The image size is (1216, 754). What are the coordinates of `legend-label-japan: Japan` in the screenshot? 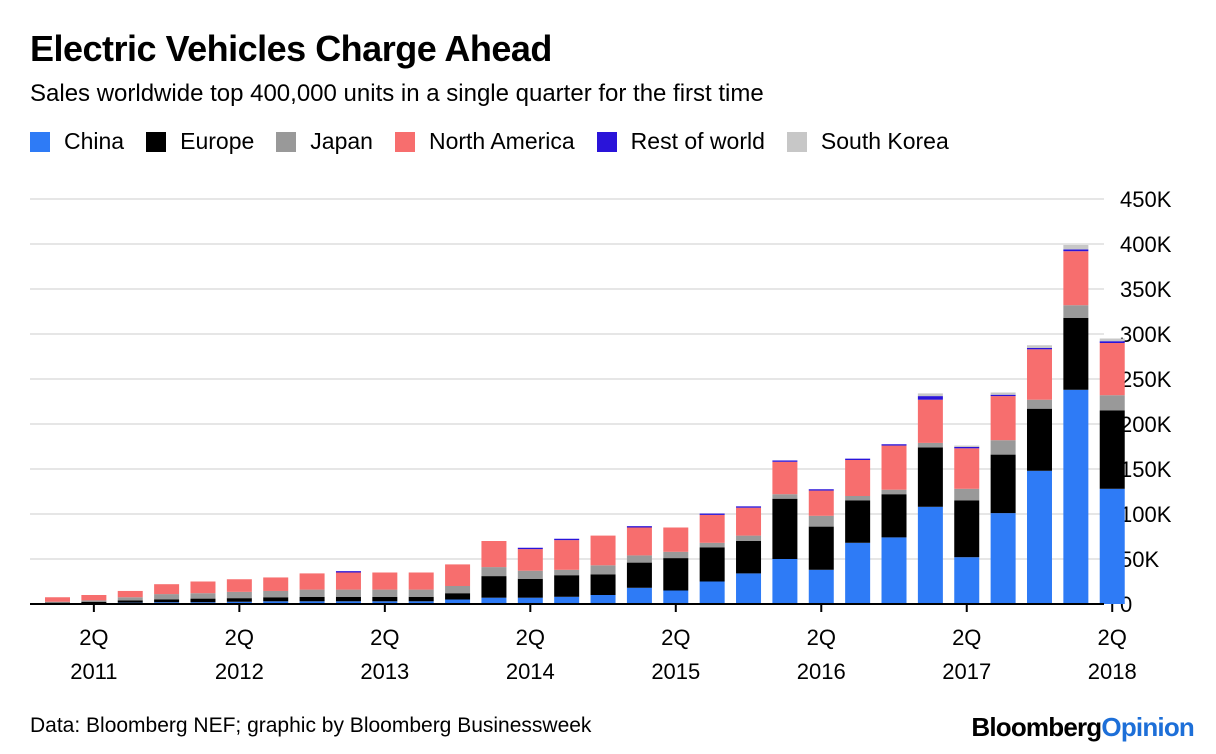 It's located at (341, 141).